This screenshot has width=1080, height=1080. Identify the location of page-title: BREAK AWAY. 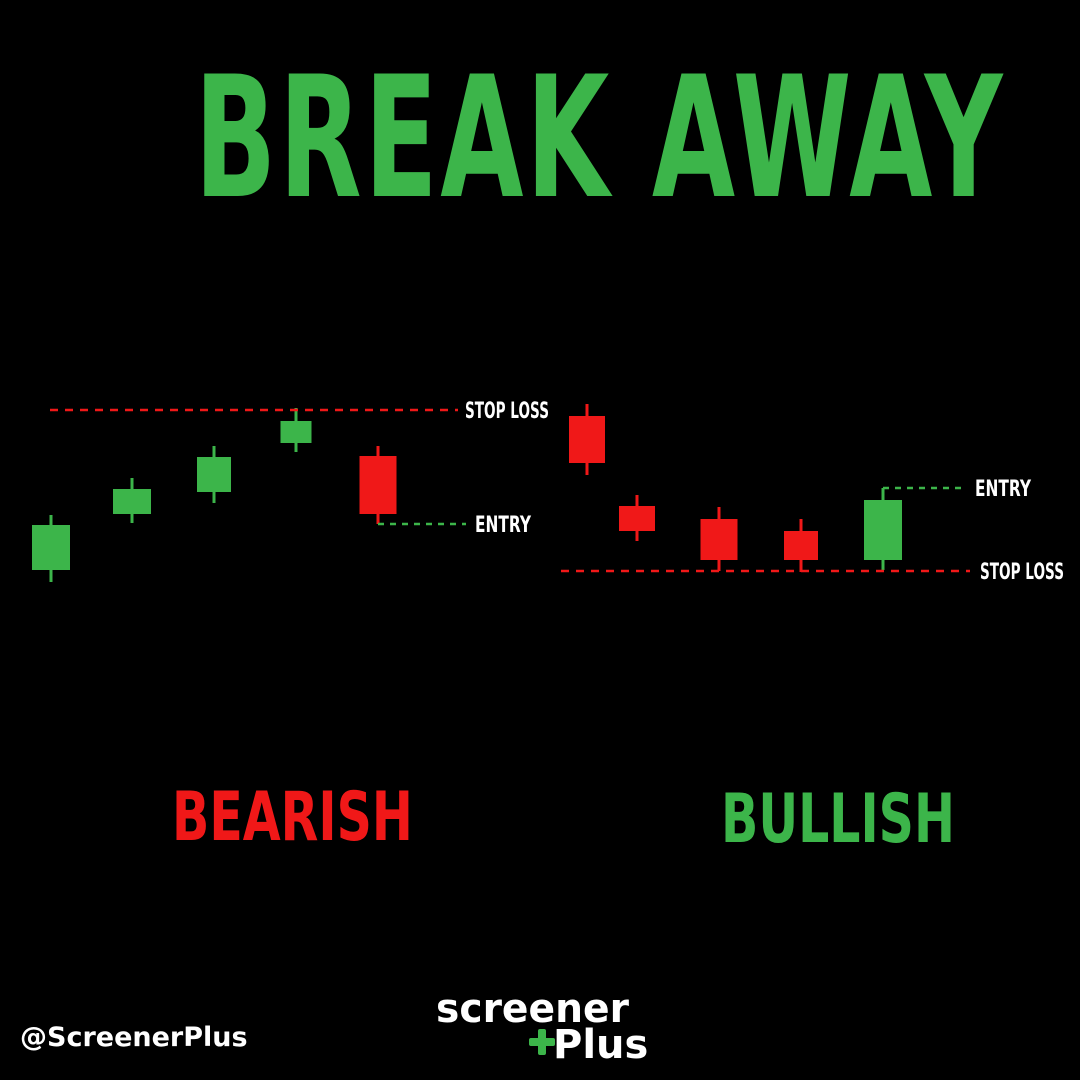
(600, 138).